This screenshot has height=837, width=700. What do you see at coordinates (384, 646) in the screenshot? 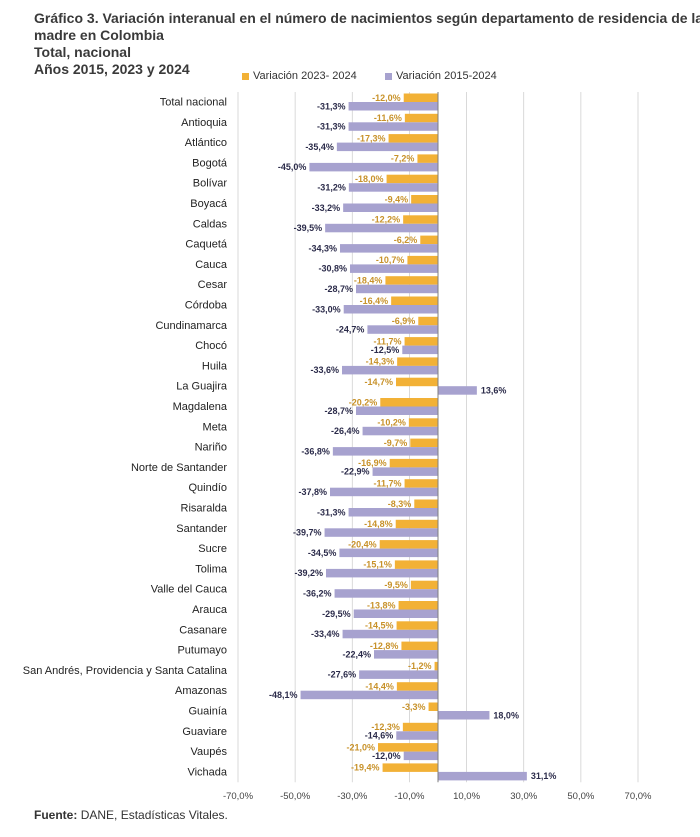
I see `data-label-series-1: -12,8%` at bounding box center [384, 646].